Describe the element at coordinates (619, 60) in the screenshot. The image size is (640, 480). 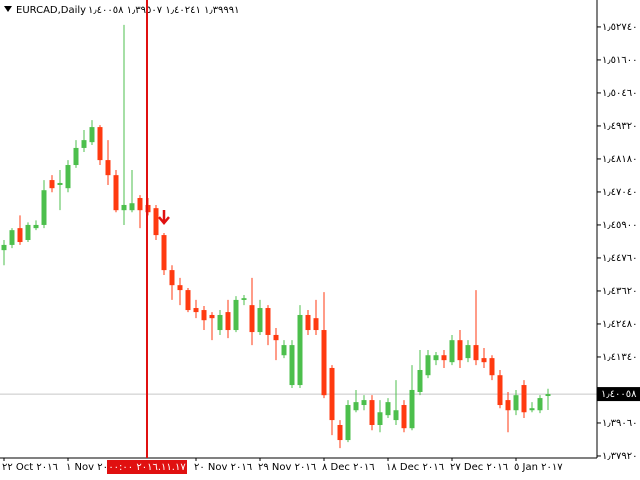
I see `y-tick-label: ١٫٥١٦٠٠` at that location.